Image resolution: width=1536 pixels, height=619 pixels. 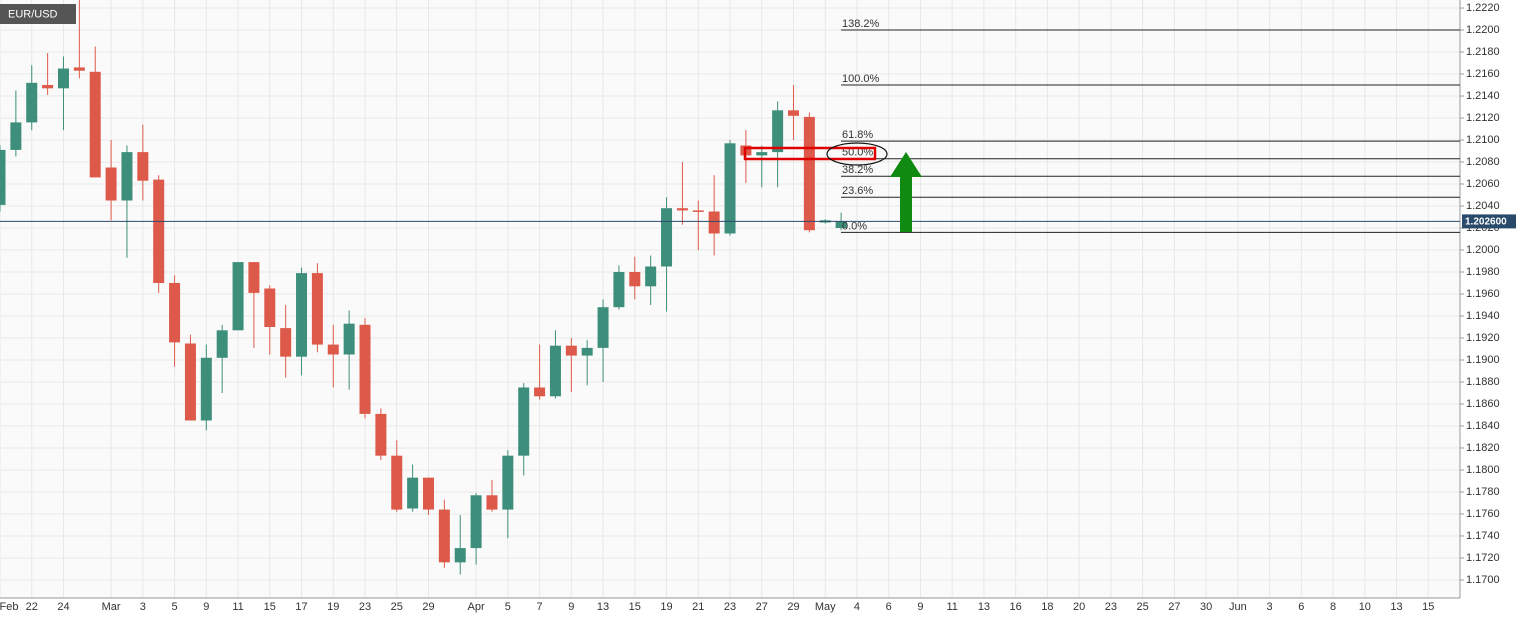 What do you see at coordinates (1483, 426) in the screenshot?
I see `y-tick-label: 1.1840` at bounding box center [1483, 426].